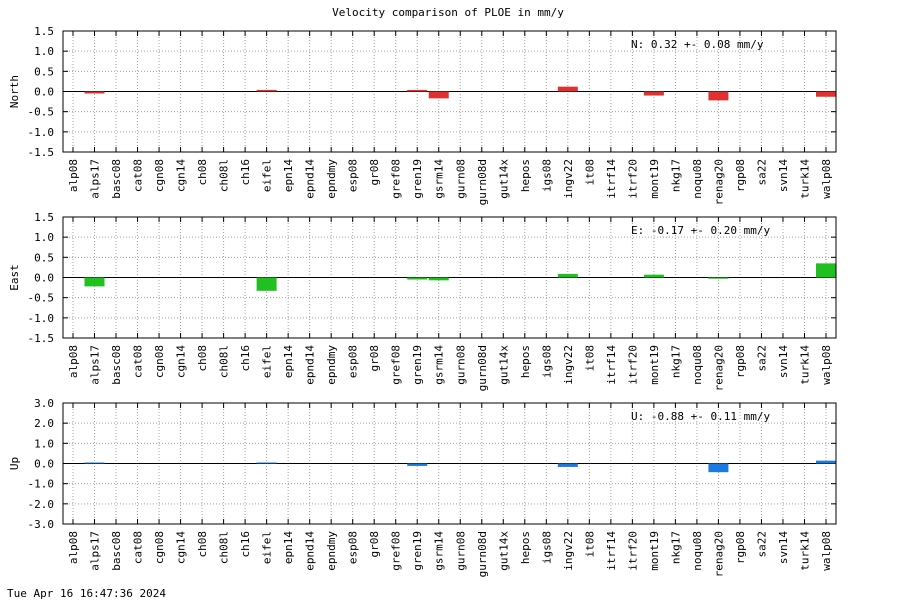 This screenshot has width=900, height=600. Describe the element at coordinates (353, 175) in the screenshot. I see `x-tick-label: esp08` at that location.